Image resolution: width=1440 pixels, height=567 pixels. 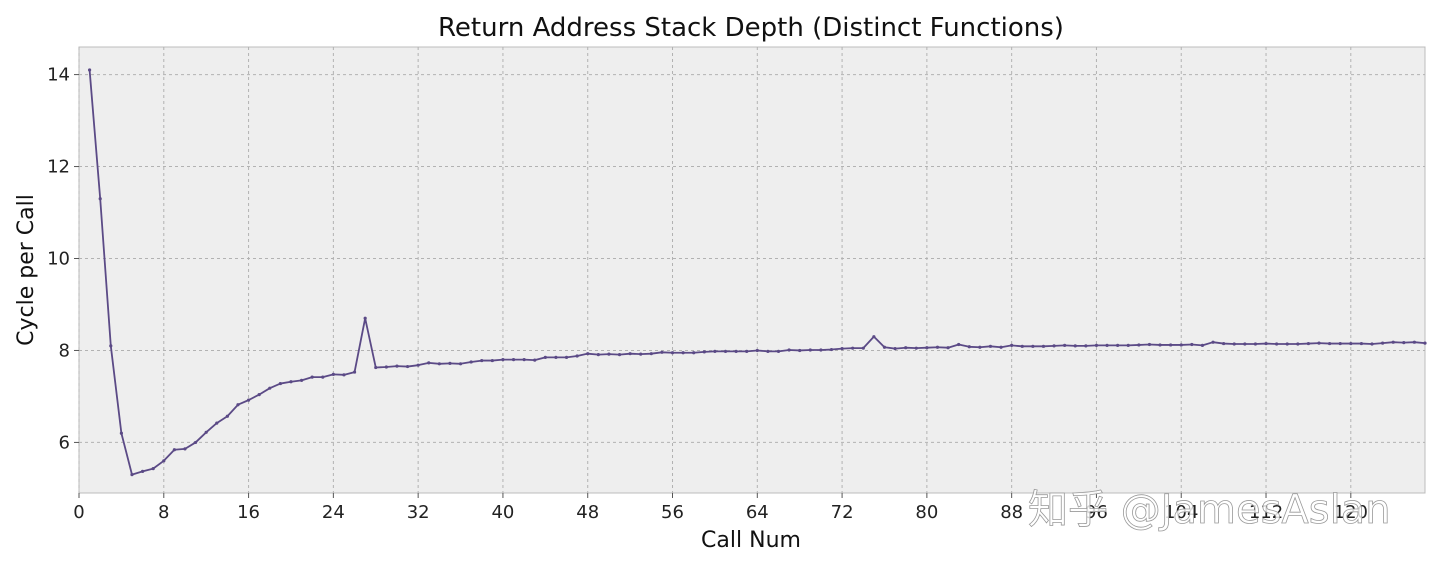 I want to click on x-tick-label: 112, so click(x=1266, y=512).